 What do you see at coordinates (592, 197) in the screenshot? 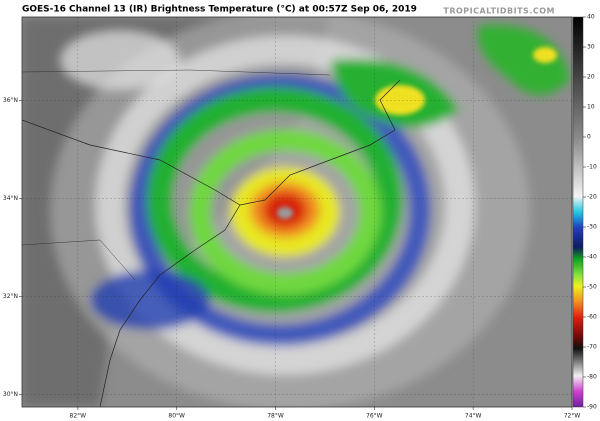
I see `colorbar-tick-label: -20` at bounding box center [592, 197].